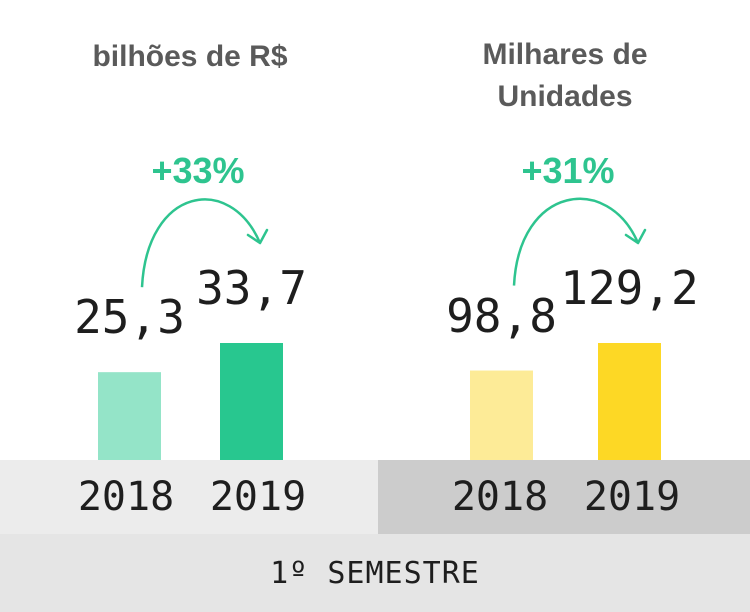 Image resolution: width=750 pixels, height=612 pixels. What do you see at coordinates (129, 317) in the screenshot?
I see `value-label-revenue-2018: 25,3` at bounding box center [129, 317].